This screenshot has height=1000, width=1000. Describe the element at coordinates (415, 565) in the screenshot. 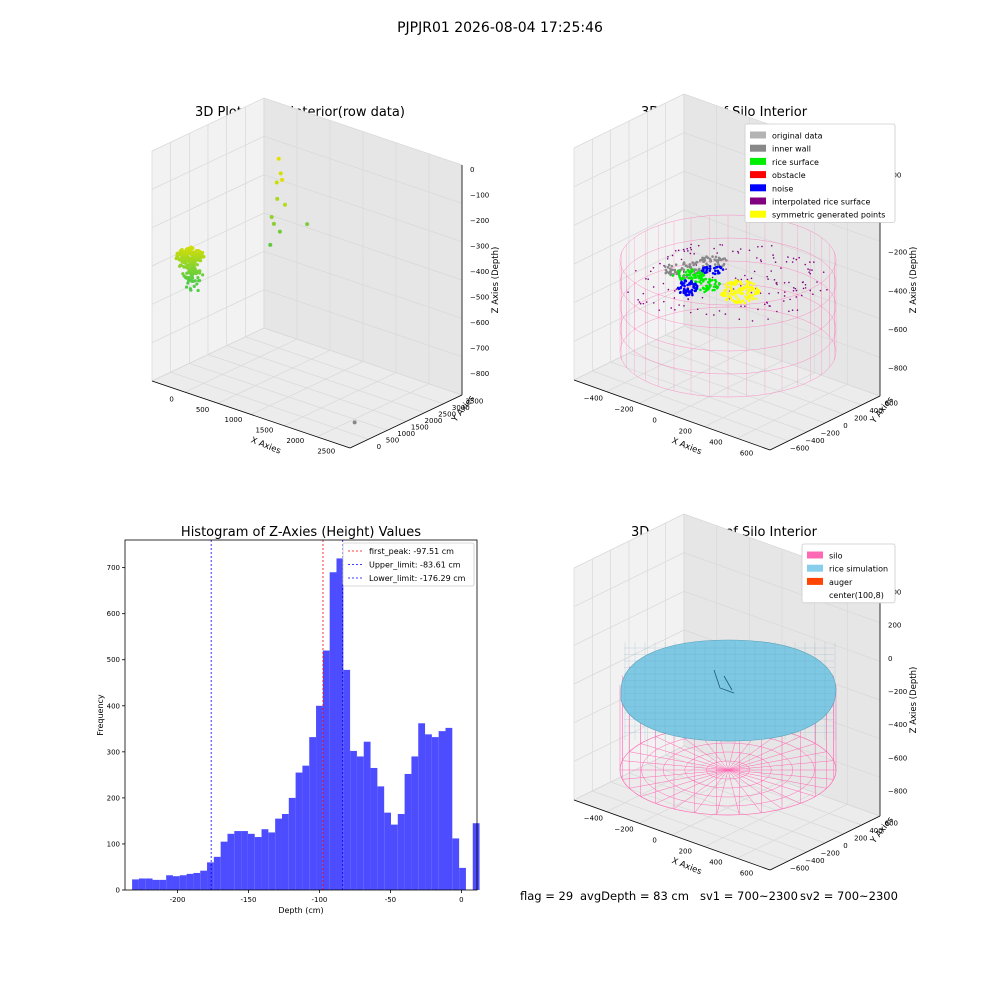

I see `legend-label: Upper_limit: -83.61 cm` at that location.